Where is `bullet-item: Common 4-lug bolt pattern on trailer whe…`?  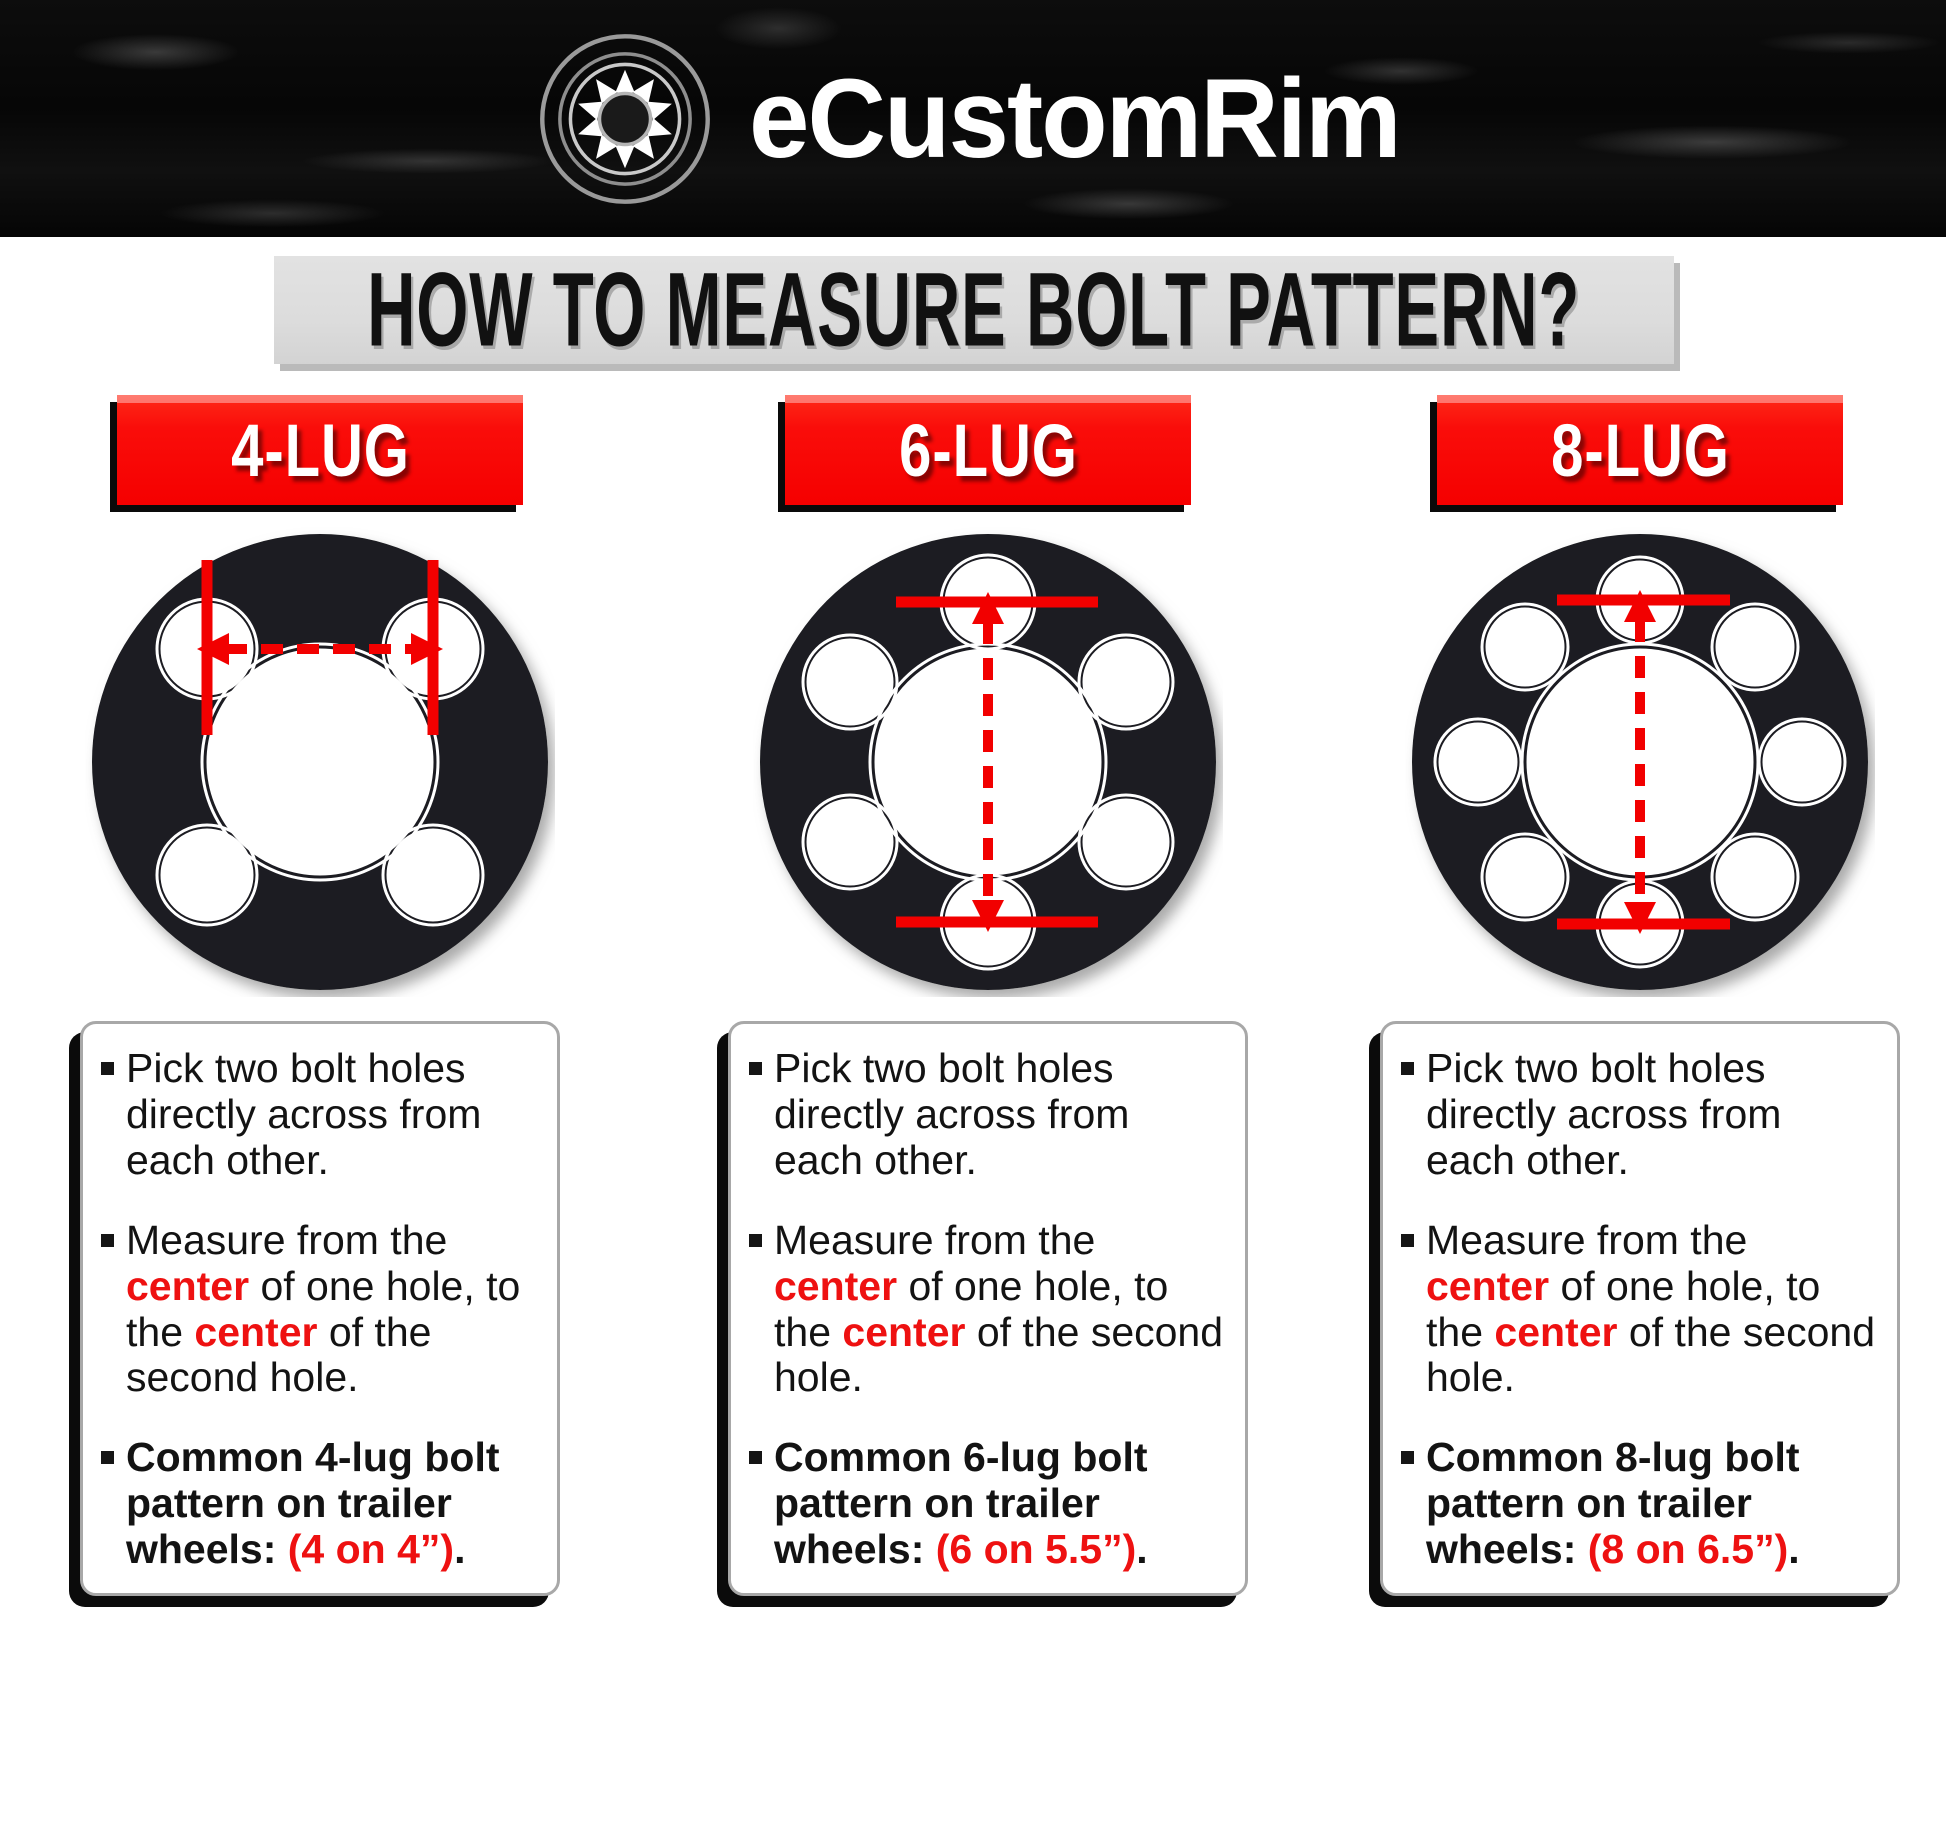 bullet-item: Common 4-lug bolt pattern on trailer whe… is located at coordinates (319, 1503).